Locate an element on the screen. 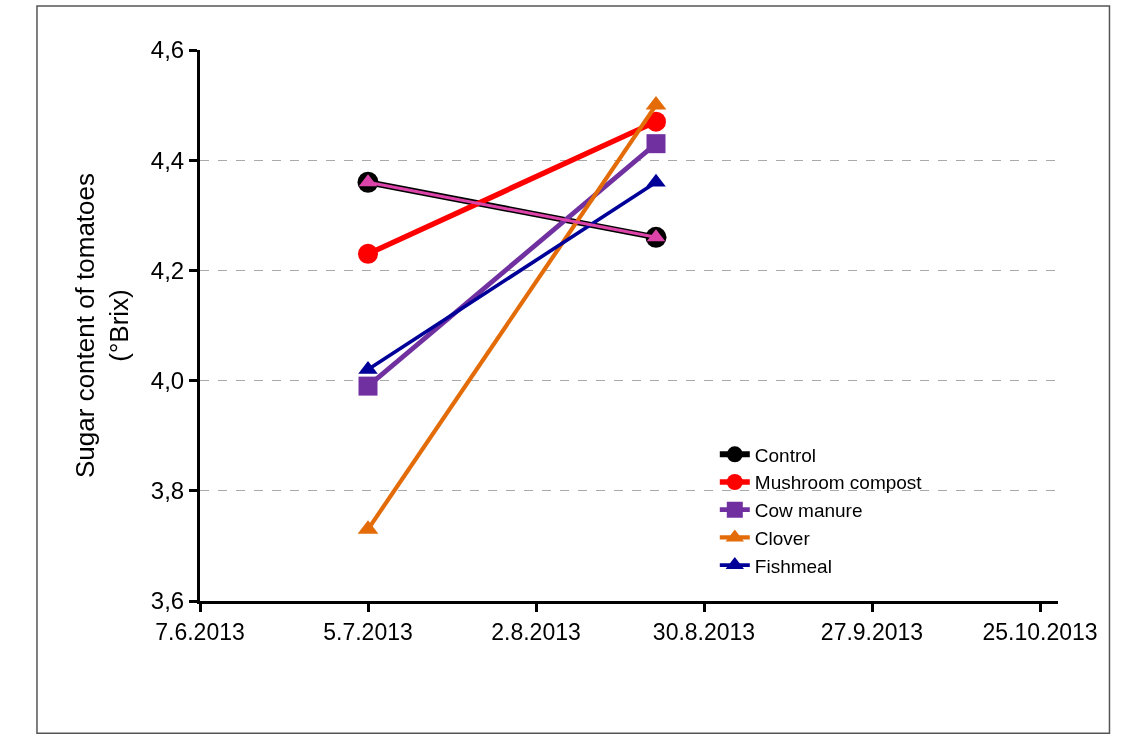 The height and width of the screenshot is (741, 1128). y-axis-title: Sugar content of tomatoes (°Brix) is located at coordinates (102, 325).